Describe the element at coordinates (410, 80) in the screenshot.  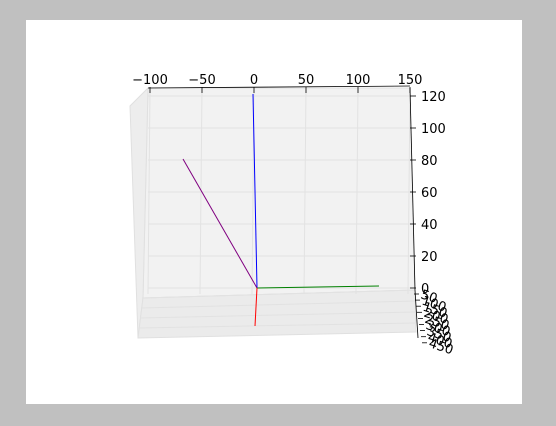
I see `x-tick-label: 150` at that location.